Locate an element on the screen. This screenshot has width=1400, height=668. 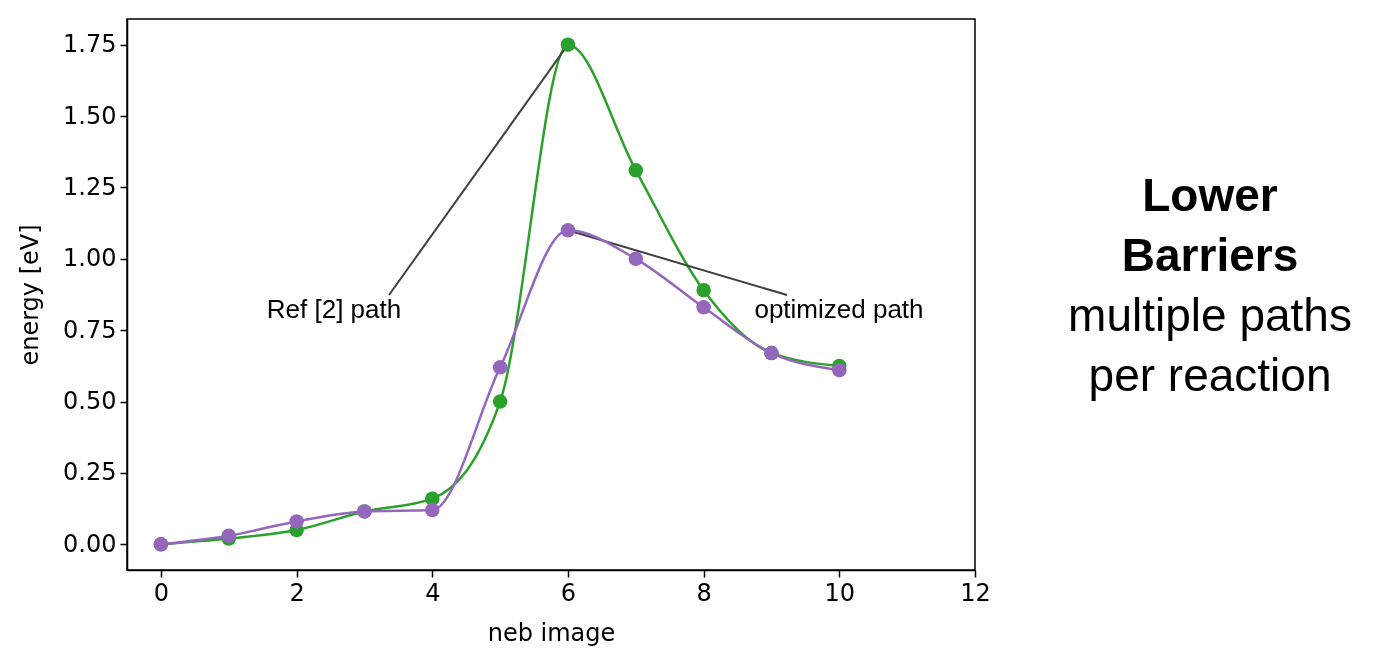
x-tick-label: 8 is located at coordinates (704, 592).